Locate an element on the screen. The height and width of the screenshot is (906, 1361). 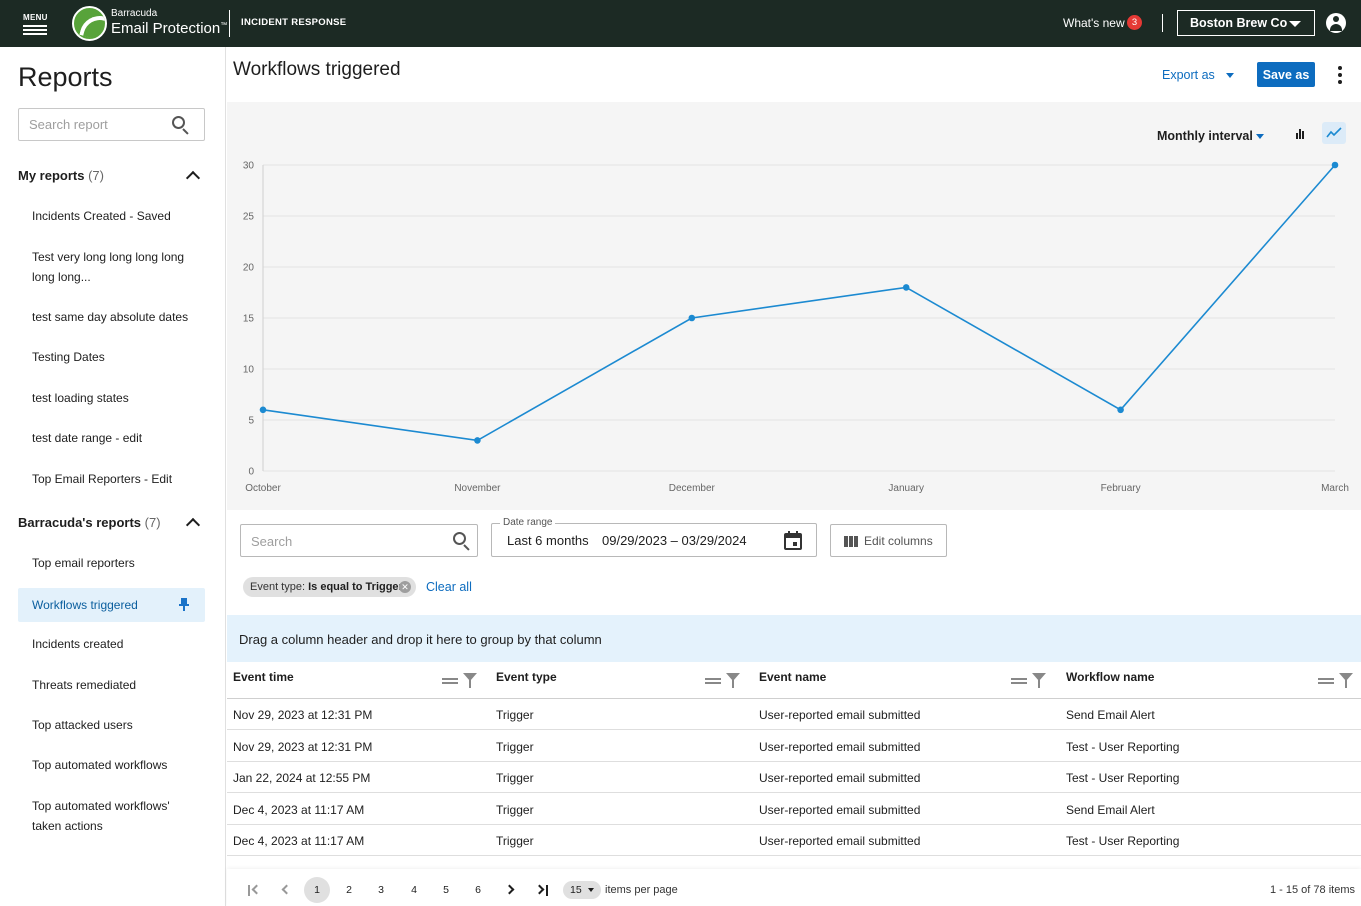
page-title: Workflows triggered is located at coordinates (317, 69).